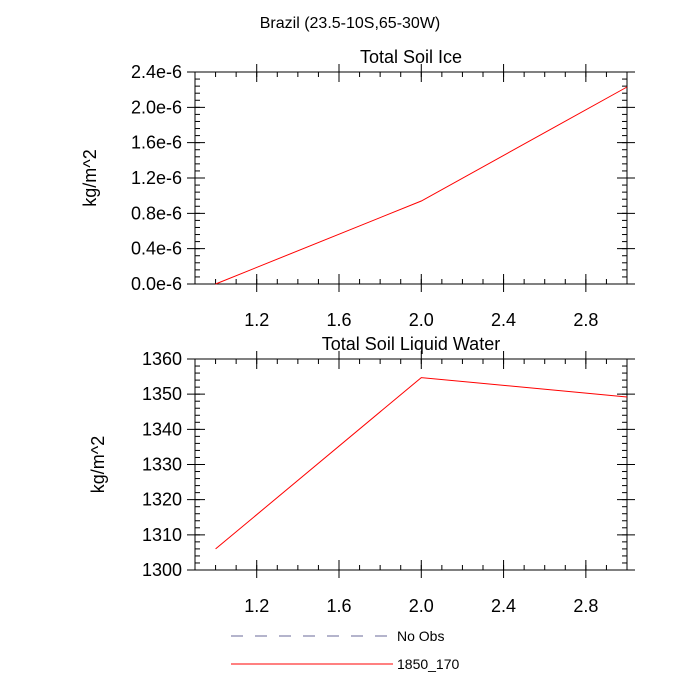 This screenshot has height=700, width=700. I want to click on y-tick-label: 2.0e-6, so click(156, 107).